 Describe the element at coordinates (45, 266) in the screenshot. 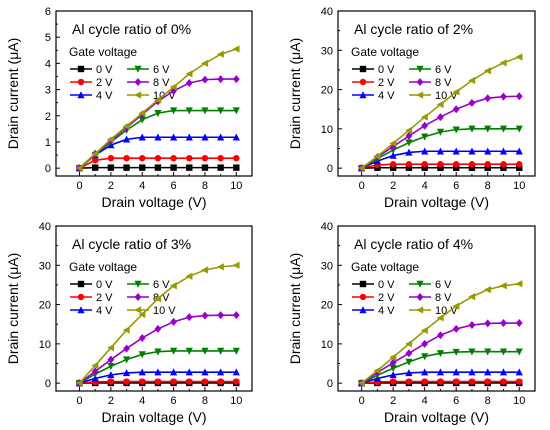

I see `y-tick-label: 30` at that location.